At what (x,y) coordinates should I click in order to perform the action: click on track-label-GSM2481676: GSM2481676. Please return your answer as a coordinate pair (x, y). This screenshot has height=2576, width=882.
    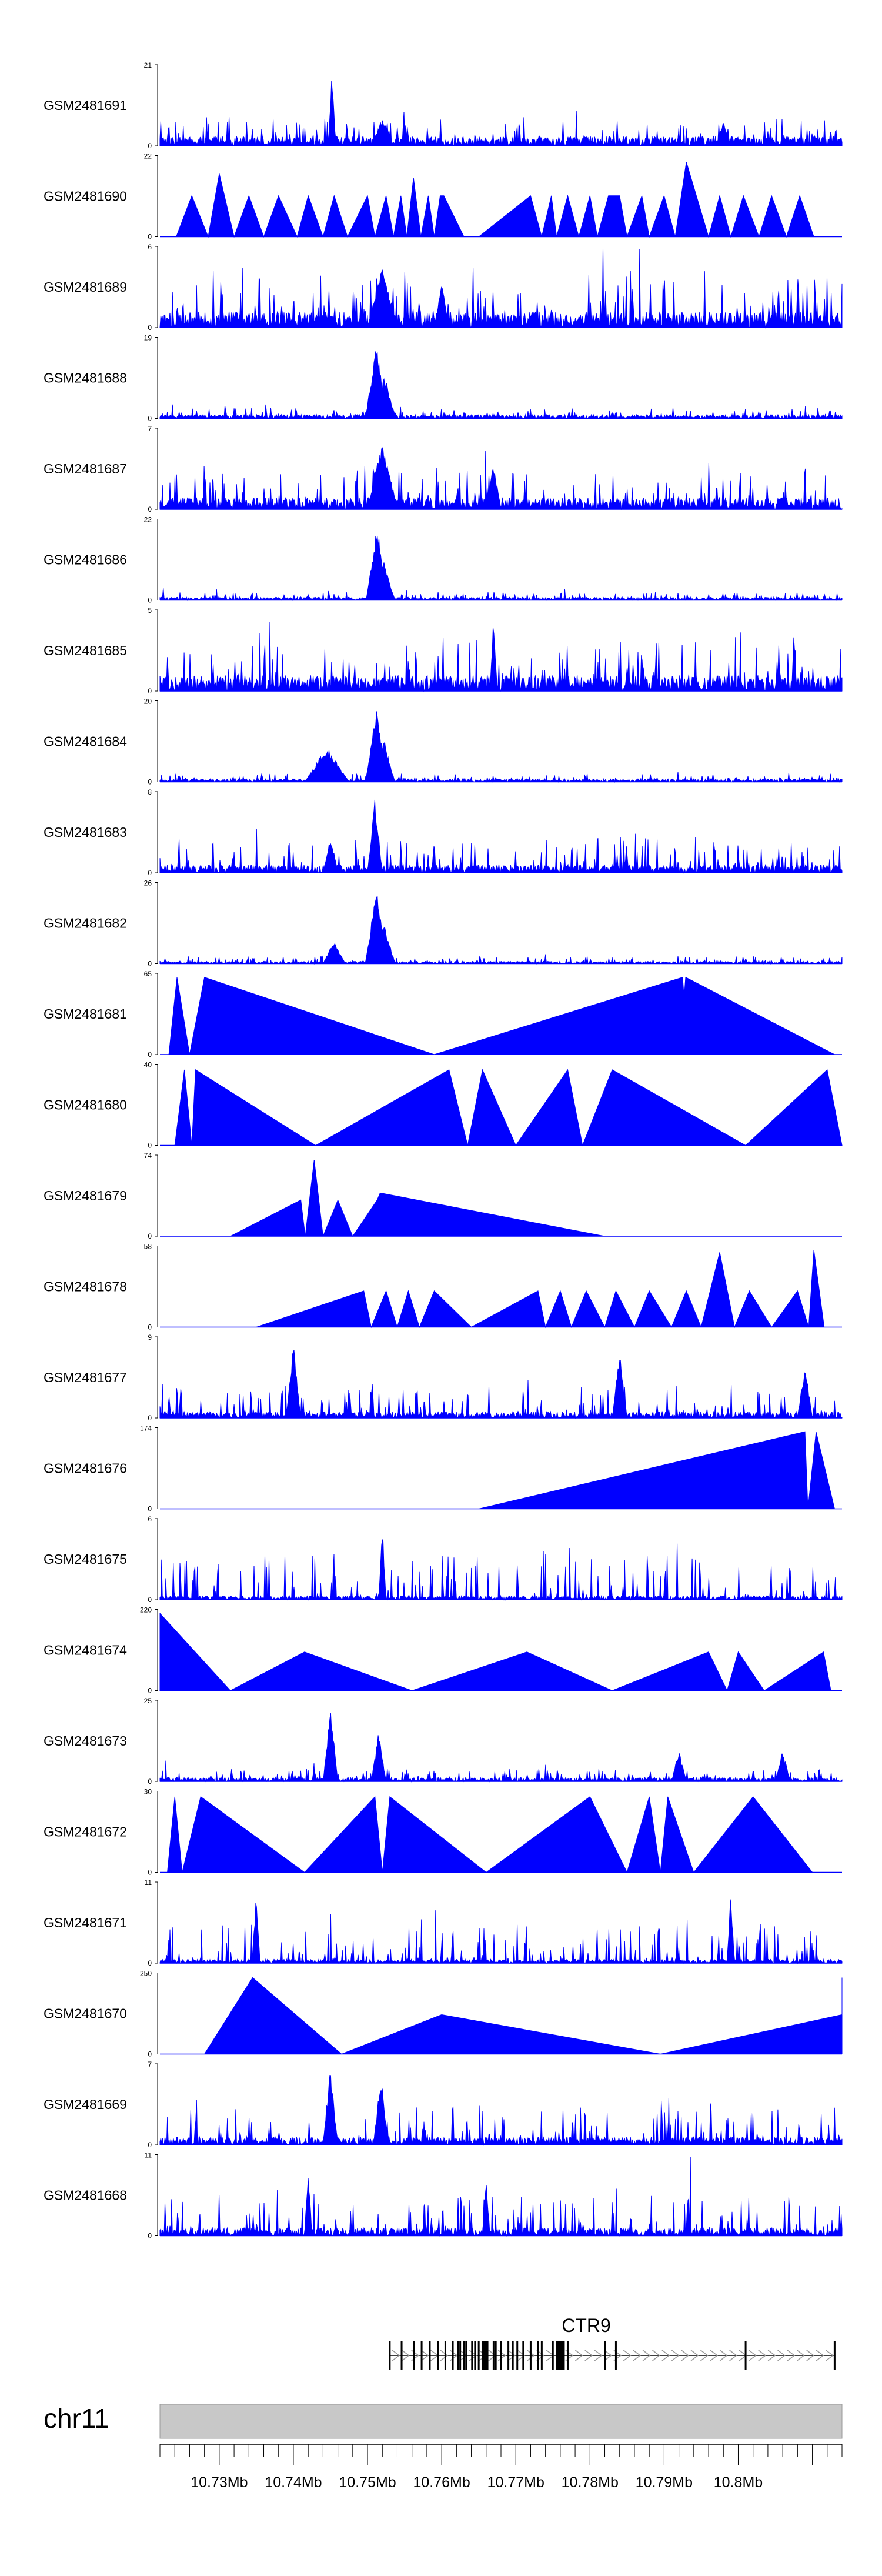
    Looking at the image, I should click on (85, 1468).